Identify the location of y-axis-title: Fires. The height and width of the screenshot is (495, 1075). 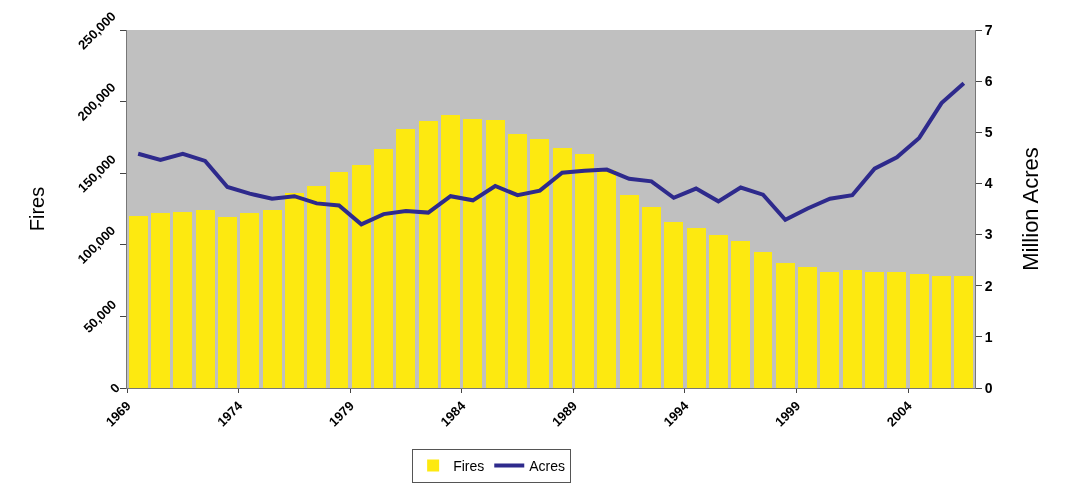
(36, 209).